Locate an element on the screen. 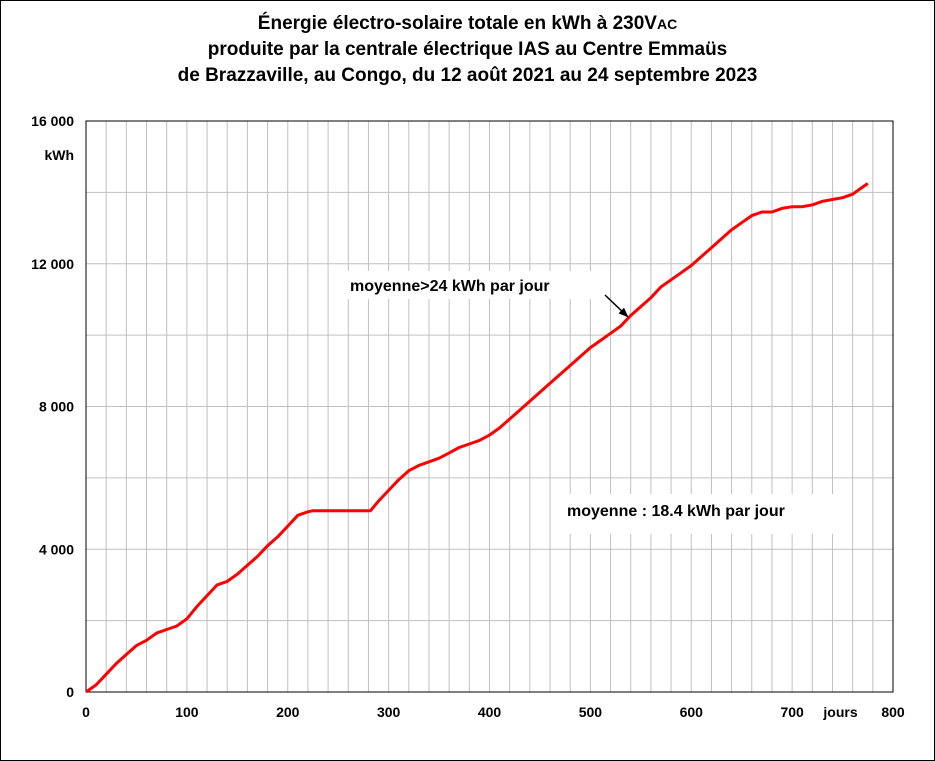 The image size is (935, 761). annotation-2-background is located at coordinates (695, 514).